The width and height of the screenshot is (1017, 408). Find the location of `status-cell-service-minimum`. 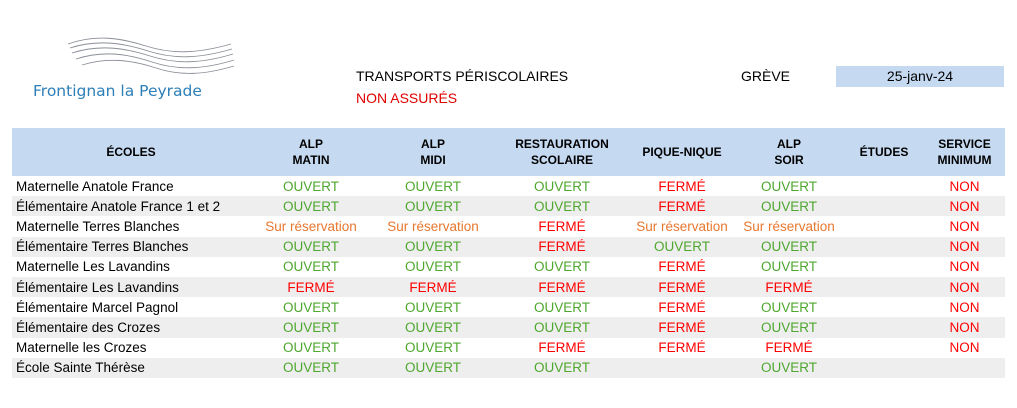

status-cell-service-minimum is located at coordinates (964, 367).